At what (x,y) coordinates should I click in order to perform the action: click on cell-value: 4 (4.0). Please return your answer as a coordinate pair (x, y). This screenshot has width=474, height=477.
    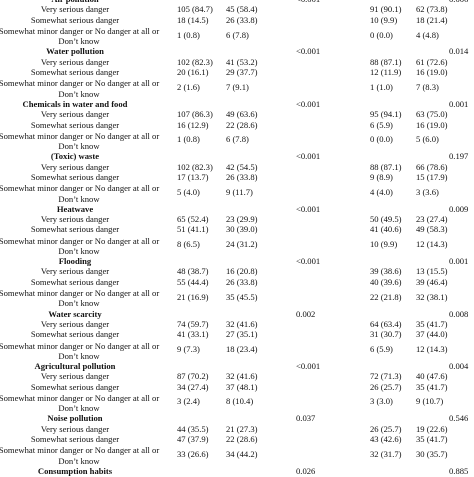
    Looking at the image, I should click on (381, 191).